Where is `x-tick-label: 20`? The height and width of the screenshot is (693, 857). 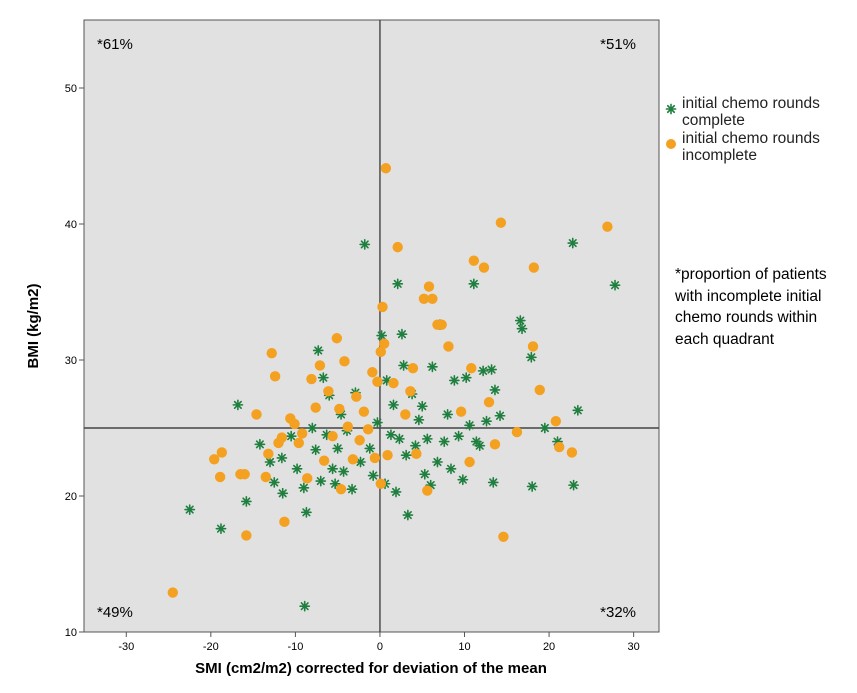 x-tick-label: 20 is located at coordinates (549, 647).